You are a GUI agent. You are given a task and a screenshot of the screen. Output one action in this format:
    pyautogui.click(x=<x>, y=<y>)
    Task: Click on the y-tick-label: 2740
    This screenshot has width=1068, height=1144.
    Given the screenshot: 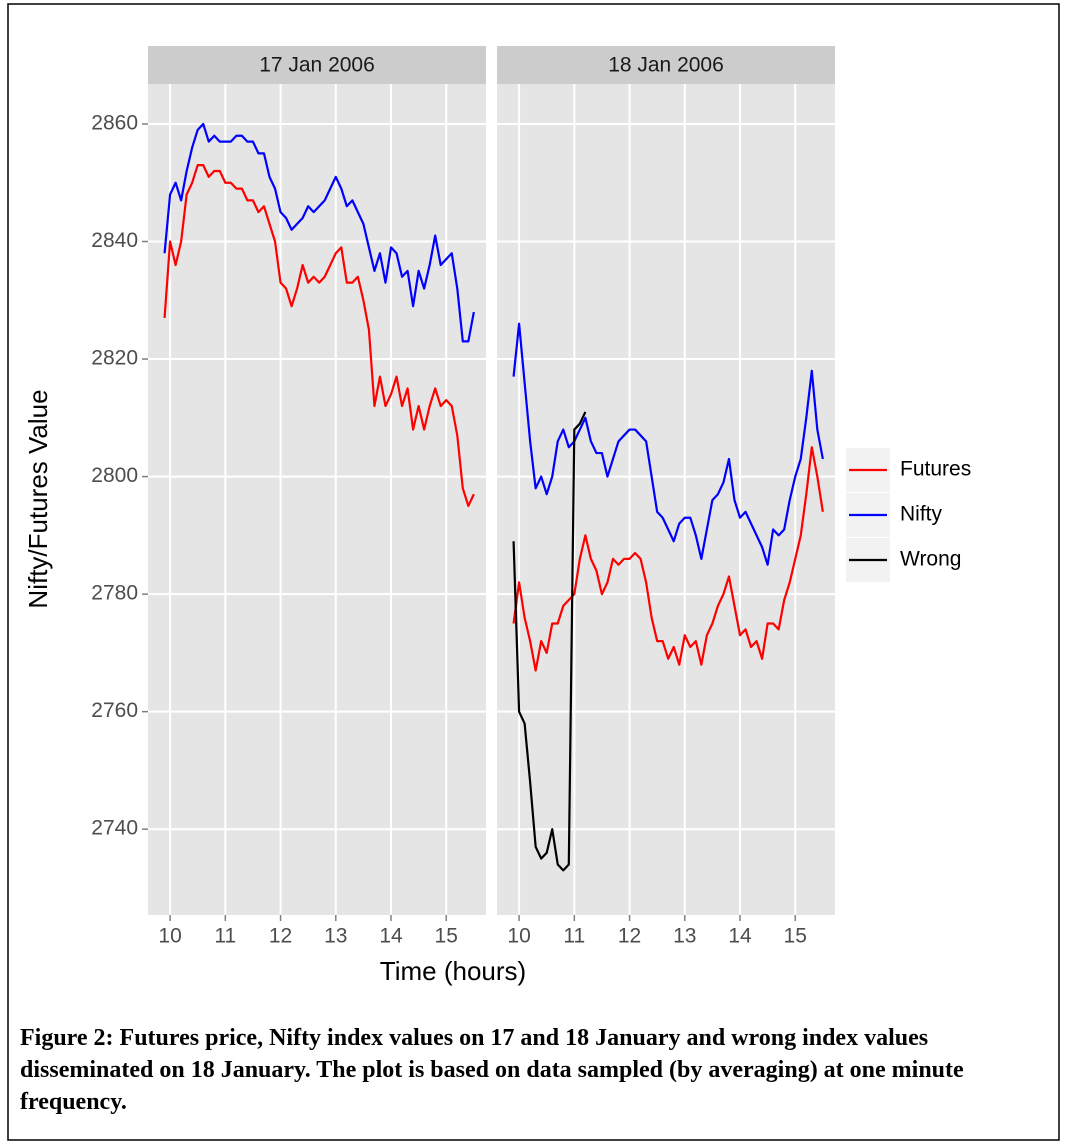 What is the action you would take?
    pyautogui.click(x=114, y=828)
    